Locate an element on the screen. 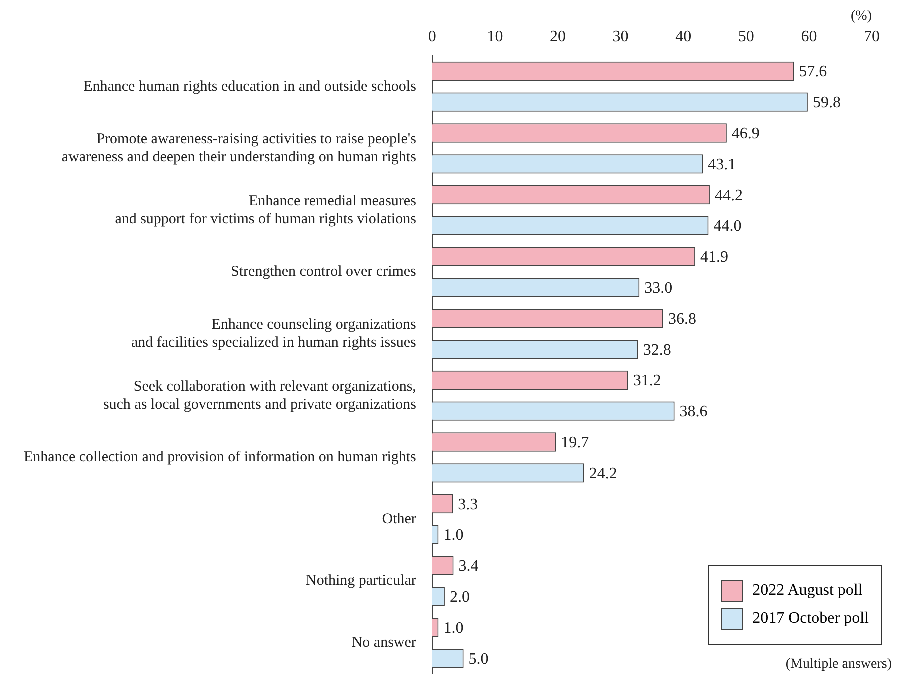  x-tick-label: 20 is located at coordinates (558, 37).